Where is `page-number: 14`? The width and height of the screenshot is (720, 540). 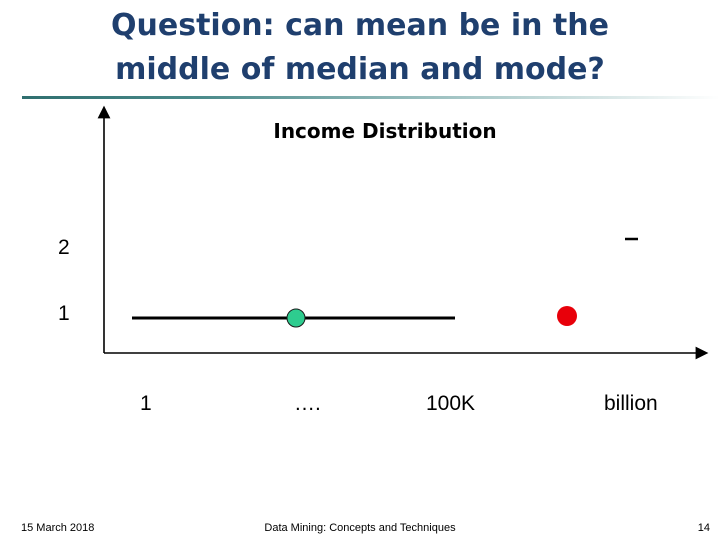
page-number: 14 is located at coordinates (703, 528).